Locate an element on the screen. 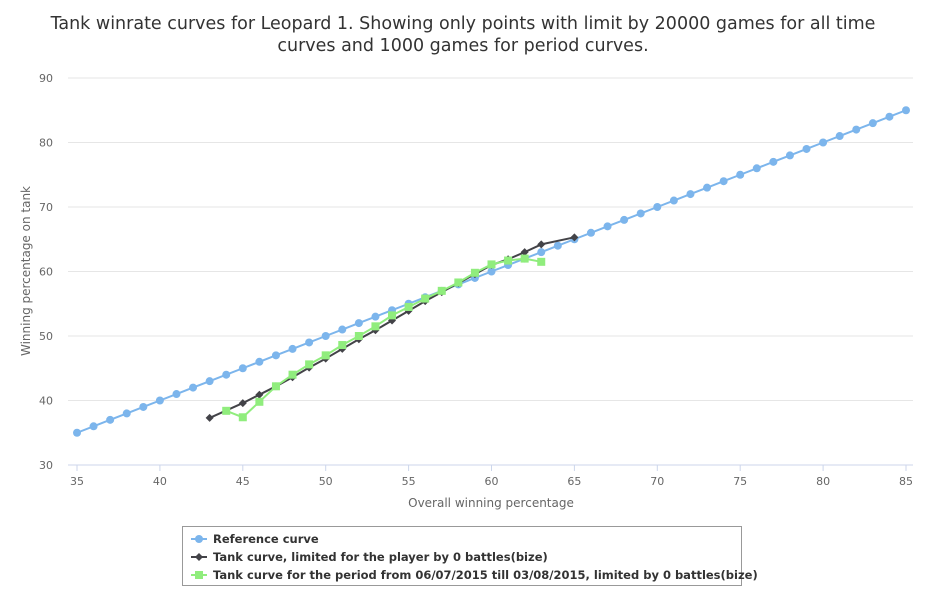 The width and height of the screenshot is (943, 608). x-tick-label-60: 60 is located at coordinates (492, 481).